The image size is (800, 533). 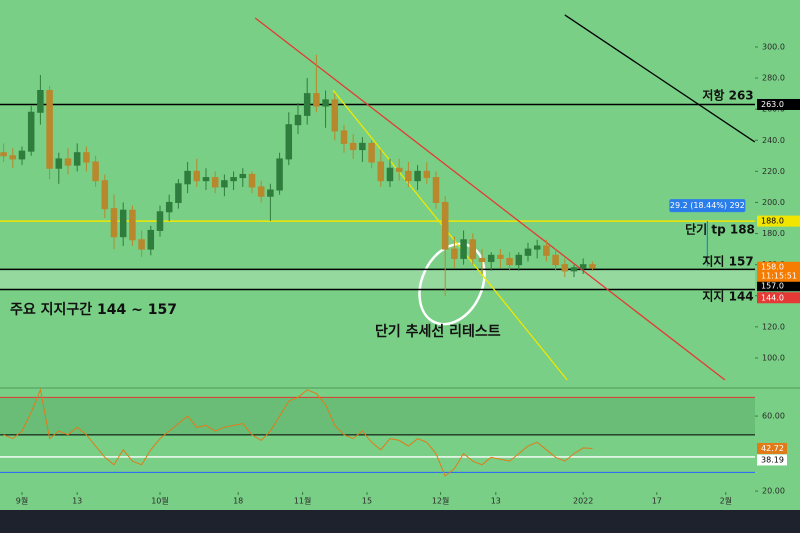 What do you see at coordinates (772, 285) in the screenshot?
I see `level-tag: 157.0` at bounding box center [772, 285].